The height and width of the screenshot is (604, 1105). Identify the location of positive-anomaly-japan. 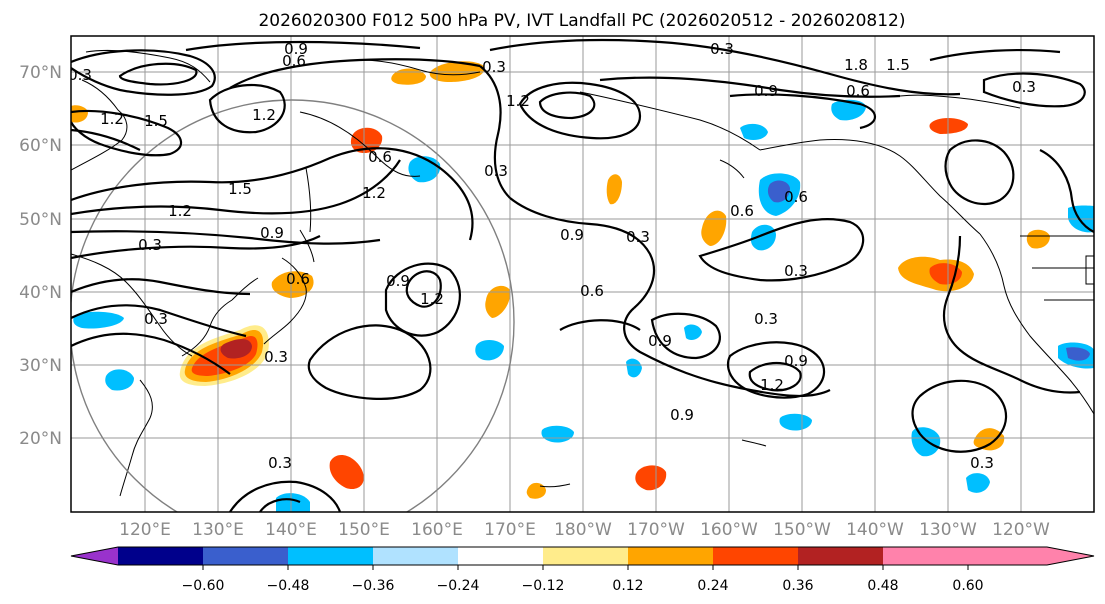
(292, 284).